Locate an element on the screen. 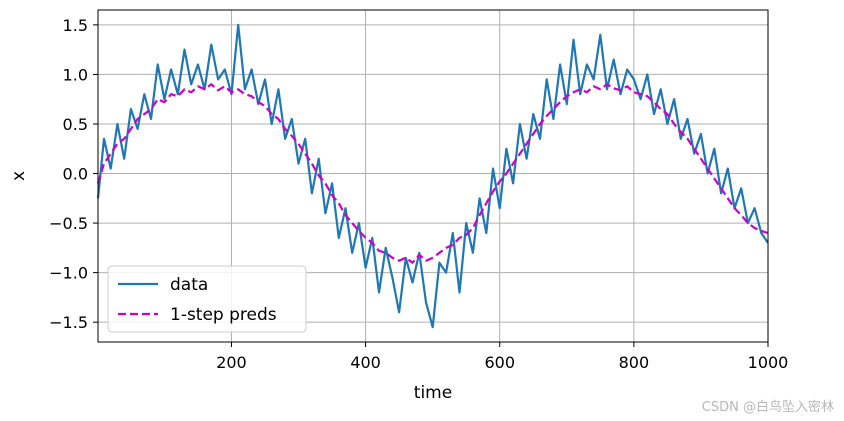 The height and width of the screenshot is (421, 844). y-tick-label: 1.0 is located at coordinates (75, 74).